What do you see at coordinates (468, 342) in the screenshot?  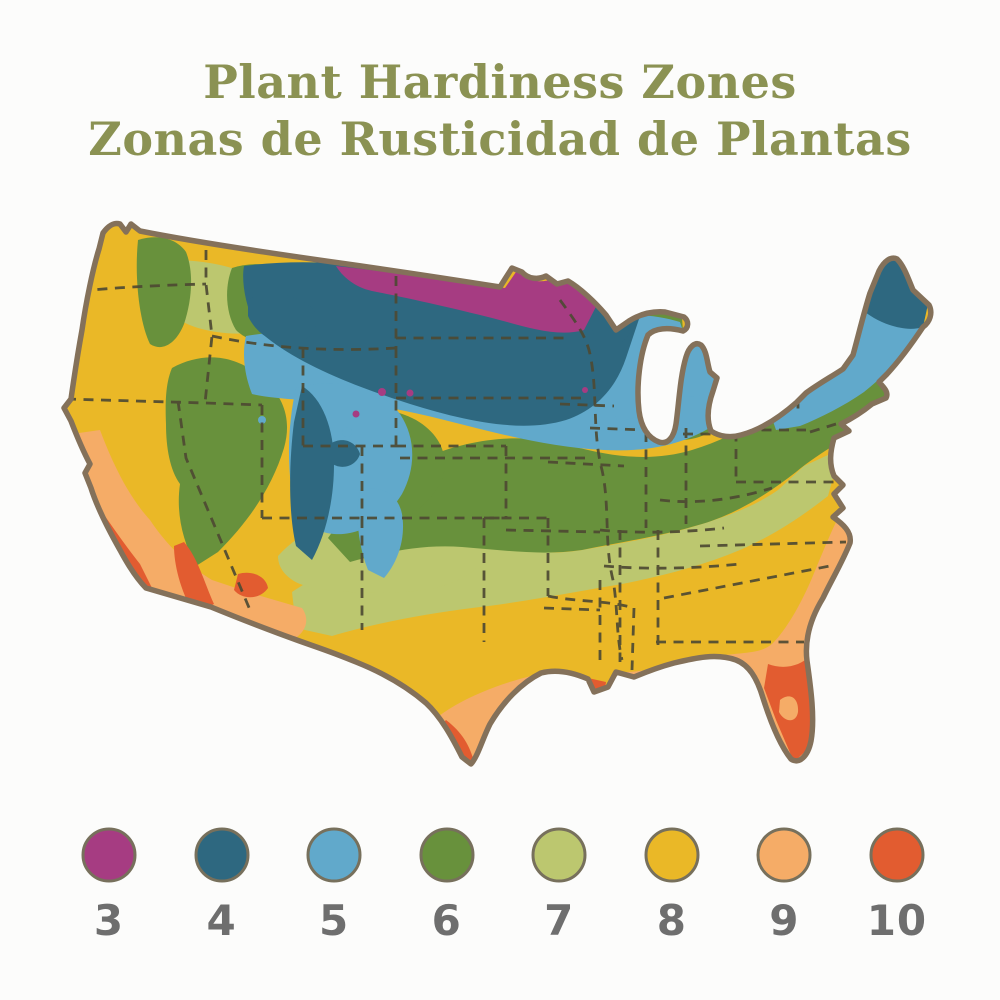 I see `zone-3-region` at bounding box center [468, 342].